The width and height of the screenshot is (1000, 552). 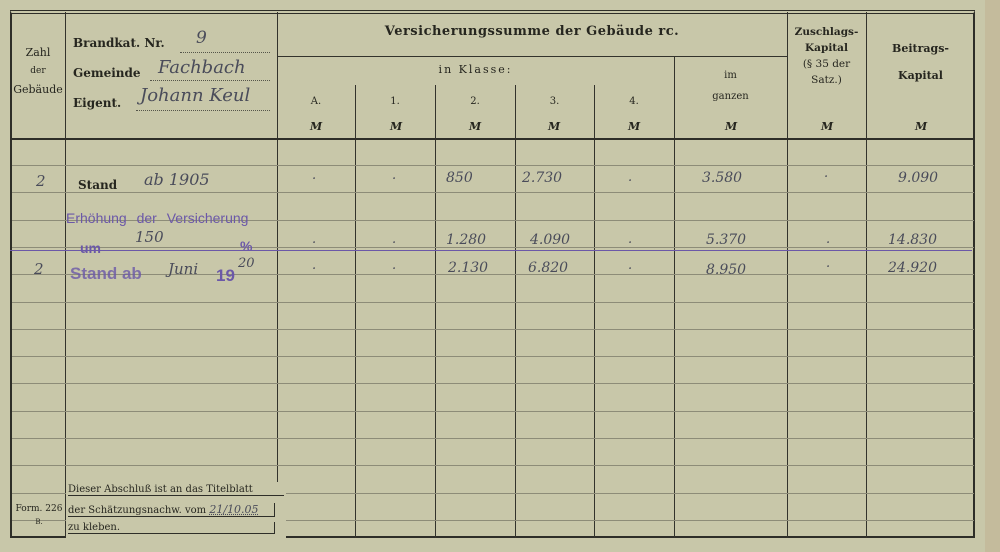 I want to click on header-text: ganzen, so click(x=730, y=96).